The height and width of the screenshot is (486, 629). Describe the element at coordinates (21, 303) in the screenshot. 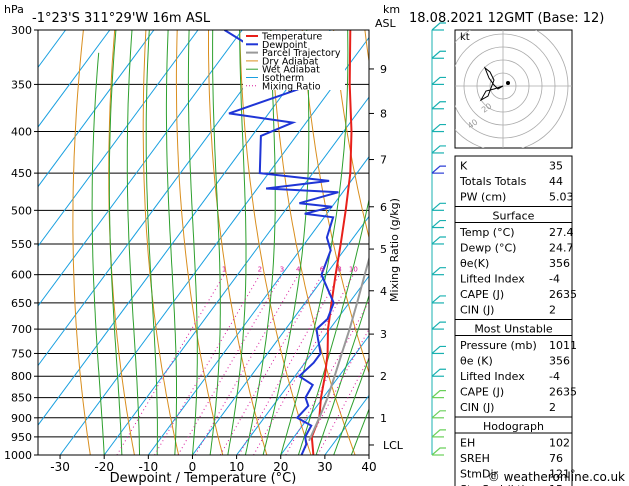

I see `pressure-label: 650` at that location.